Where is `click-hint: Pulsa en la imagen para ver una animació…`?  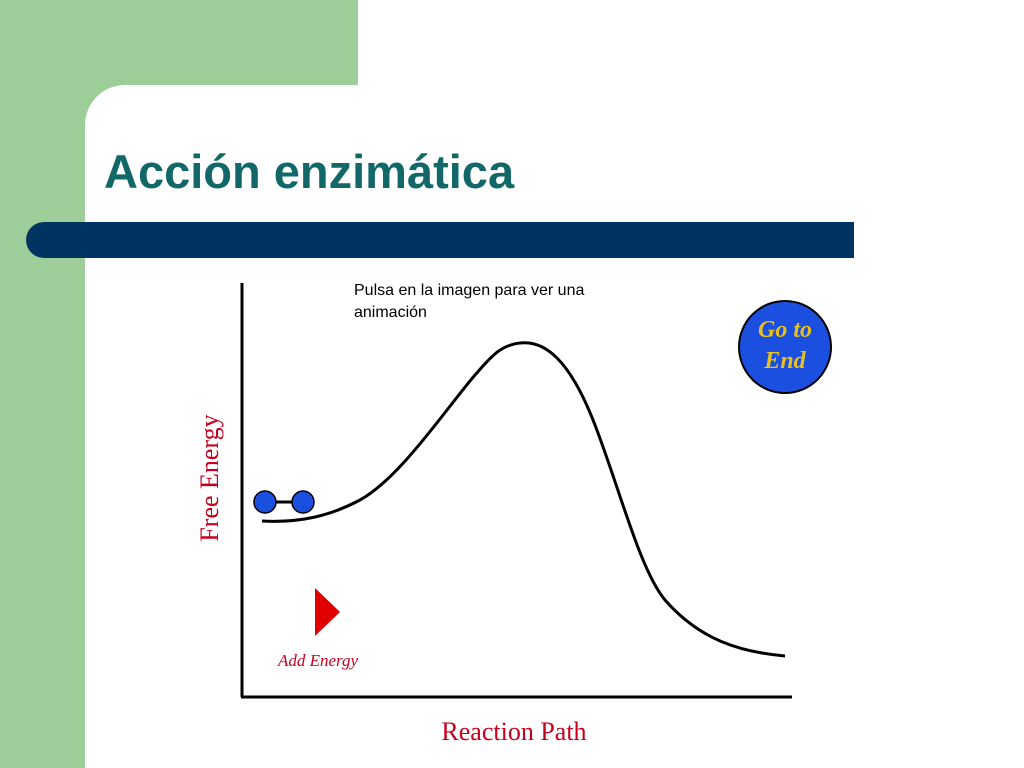 click-hint: Pulsa en la imagen para ver una animació… is located at coordinates (504, 302).